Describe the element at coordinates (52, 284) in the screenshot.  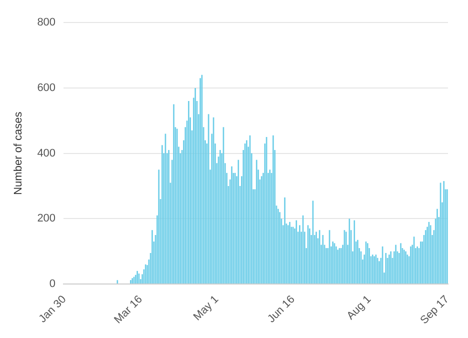
I see `y-tick-label: 0` at that location.